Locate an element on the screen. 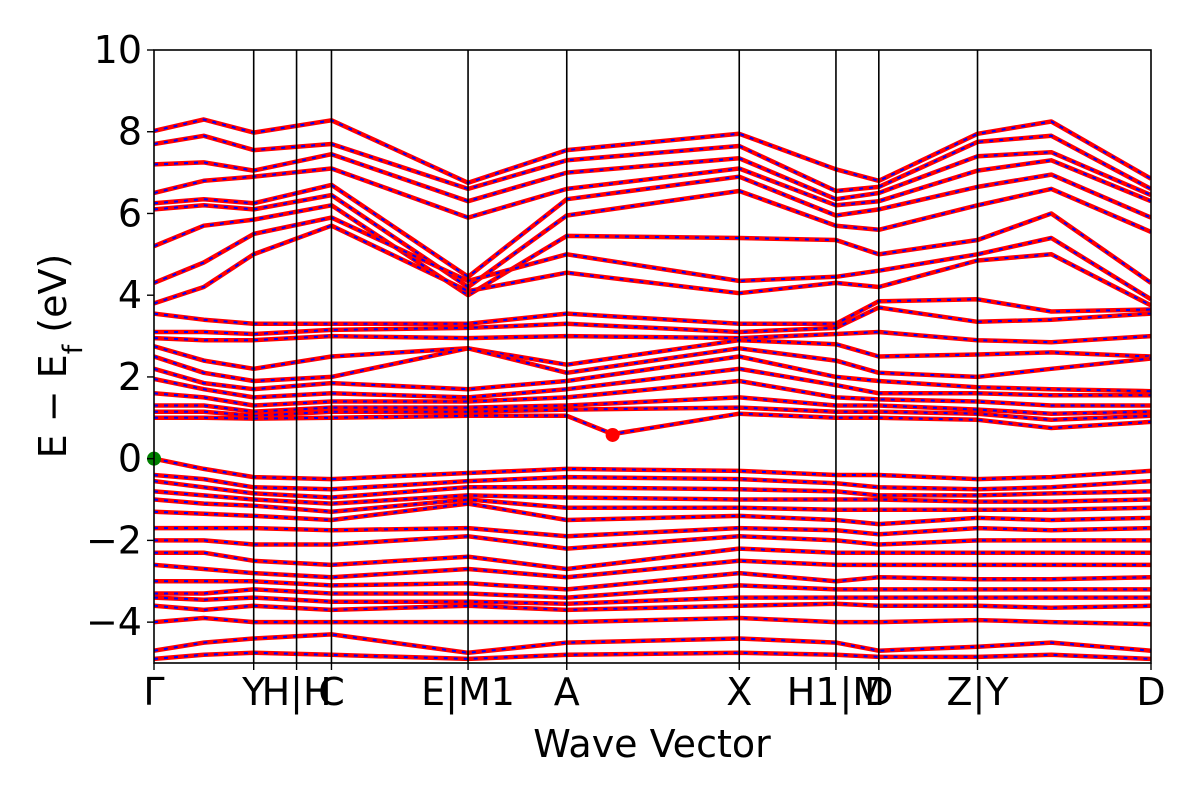  x-tick-label-8: D is located at coordinates (878, 692).